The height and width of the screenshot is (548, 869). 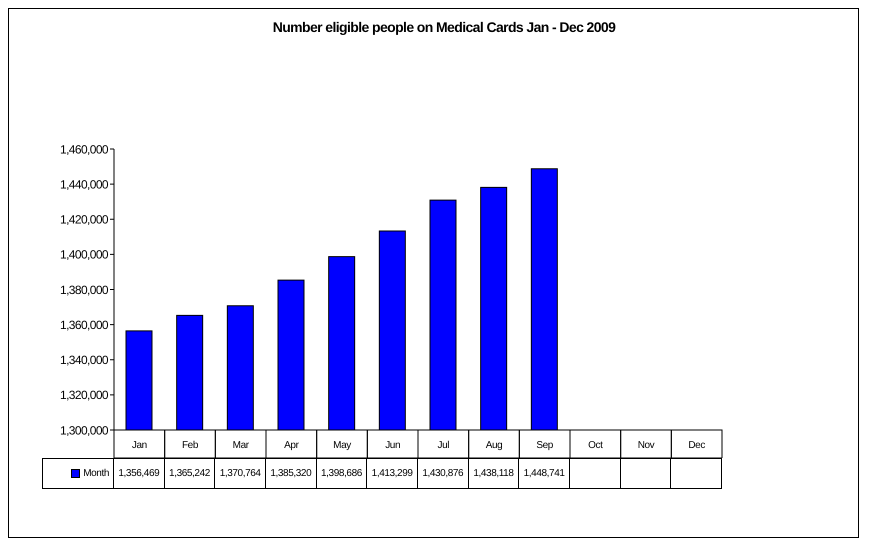 What do you see at coordinates (342, 473) in the screenshot?
I see `data-label: 1,398,686` at bounding box center [342, 473].